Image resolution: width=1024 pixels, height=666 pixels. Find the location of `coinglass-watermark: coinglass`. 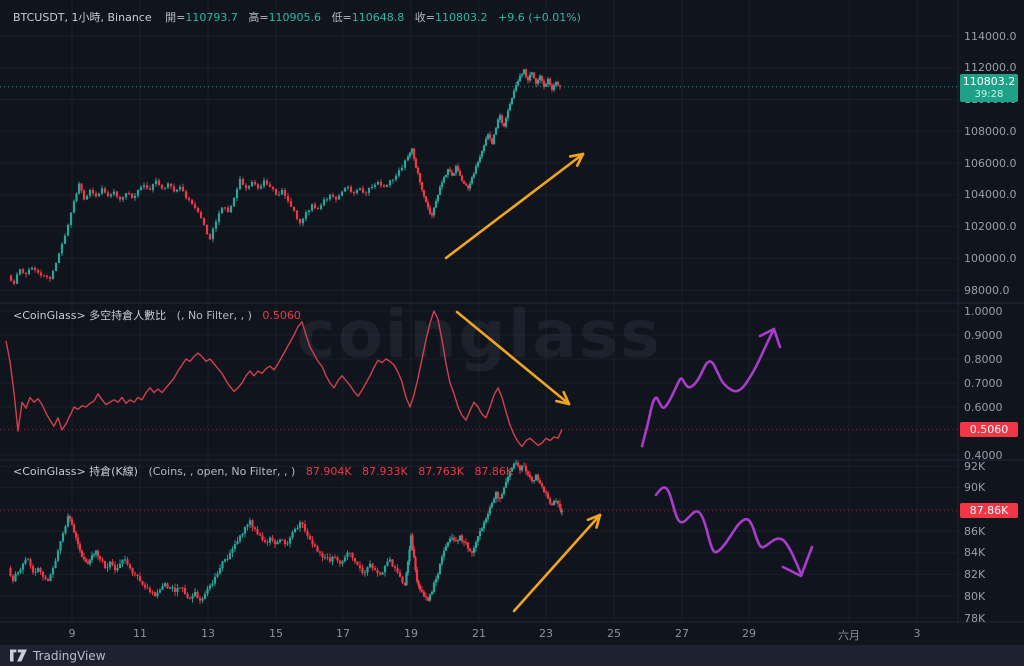

coinglass-watermark: coinglass is located at coordinates (479, 334).